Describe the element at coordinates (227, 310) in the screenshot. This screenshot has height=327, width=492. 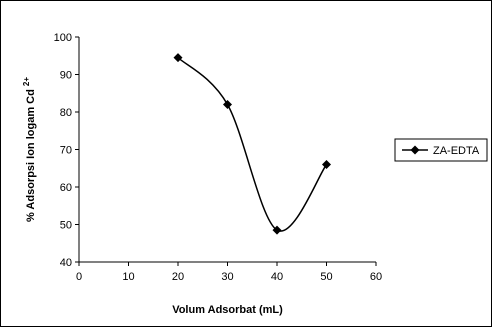
I see `x-axis-label: Volum Adsorbat (mL)` at that location.